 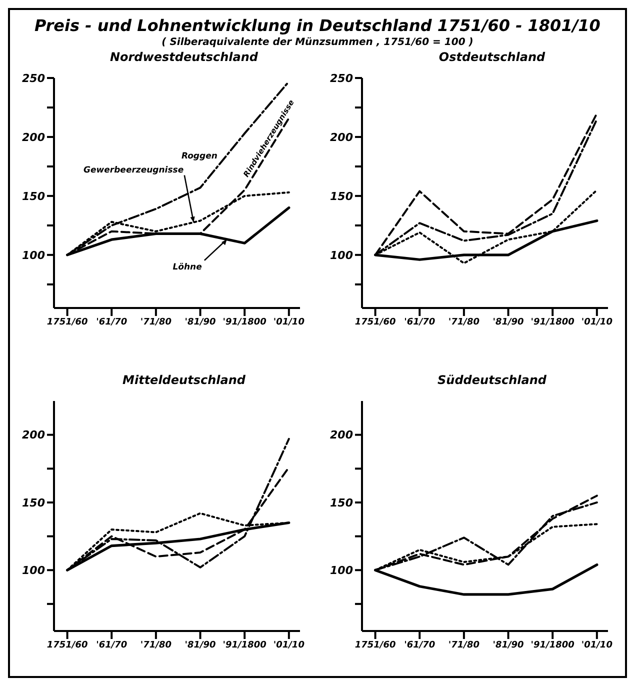 I want to click on text: Nordwestdeutschland, so click(x=184, y=58).